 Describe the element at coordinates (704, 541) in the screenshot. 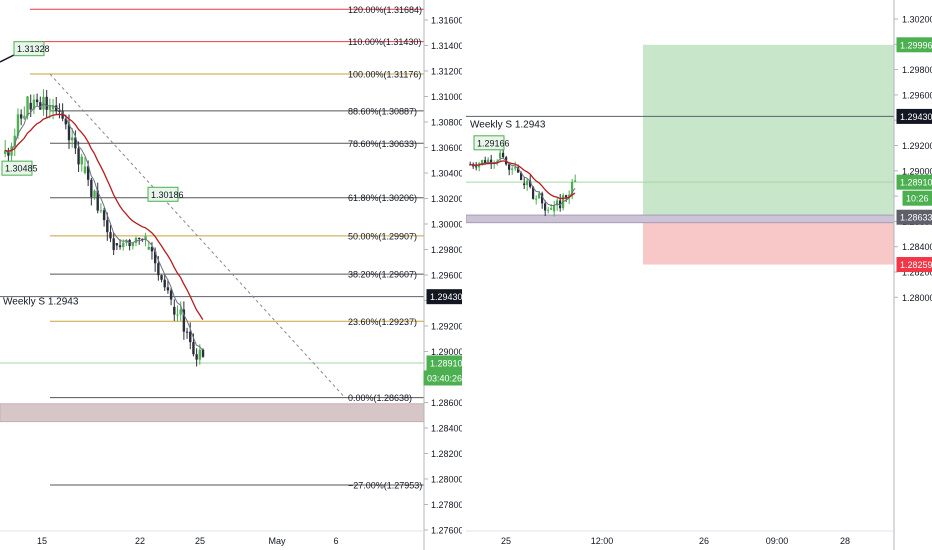

I see `right-time-label: 26` at that location.